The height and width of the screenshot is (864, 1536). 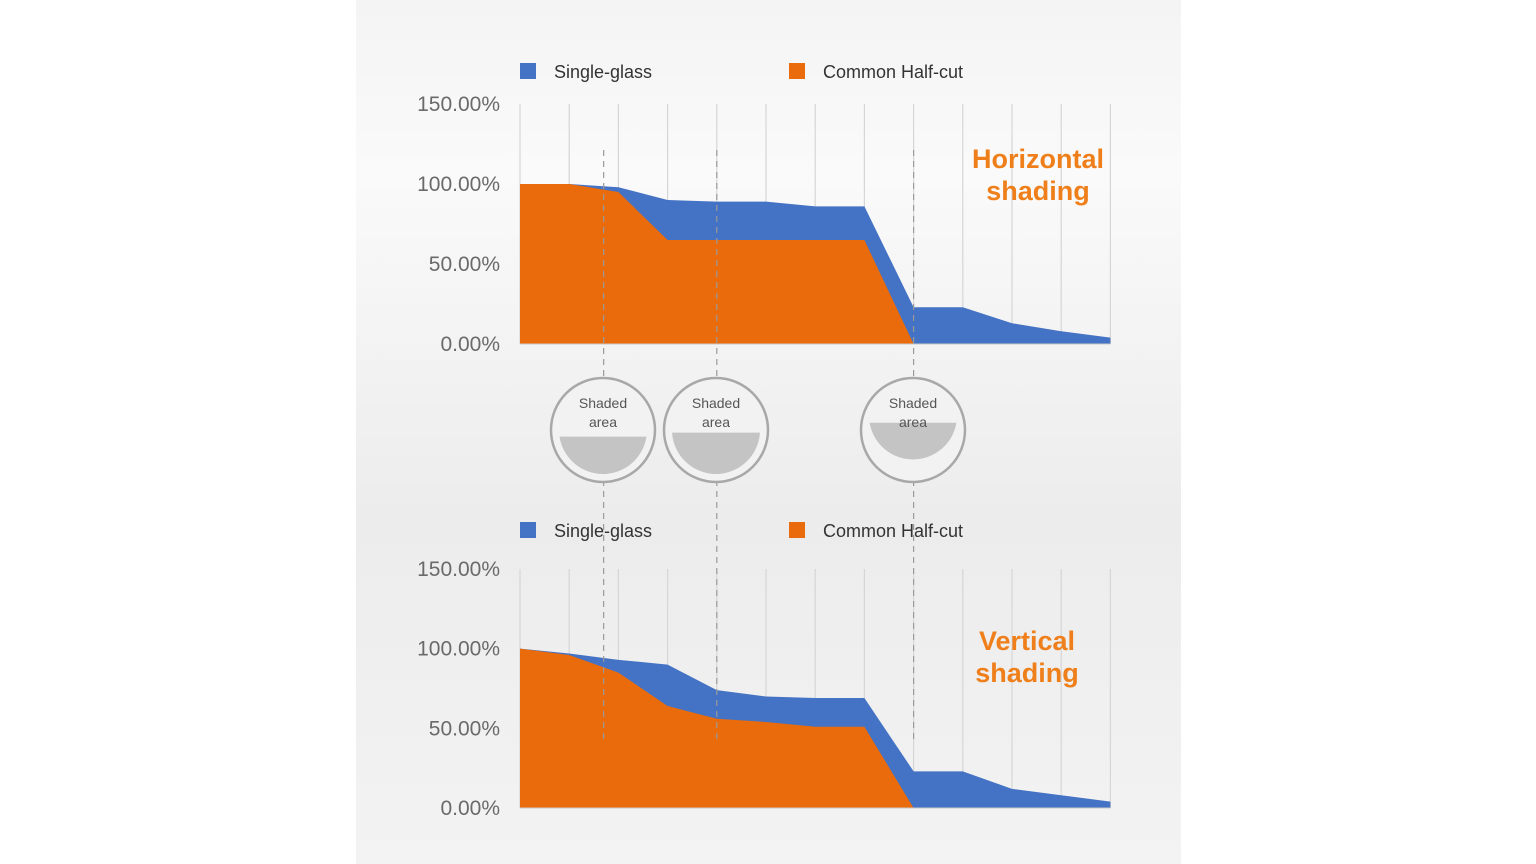 What do you see at coordinates (1027, 657) in the screenshot?
I see `shading-annotation: Vertical shading` at bounding box center [1027, 657].